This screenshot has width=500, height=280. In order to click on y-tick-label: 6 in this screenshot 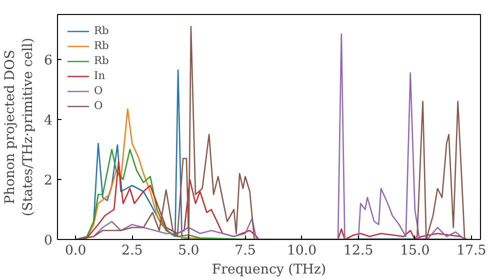, I will do `click(48, 61)`.